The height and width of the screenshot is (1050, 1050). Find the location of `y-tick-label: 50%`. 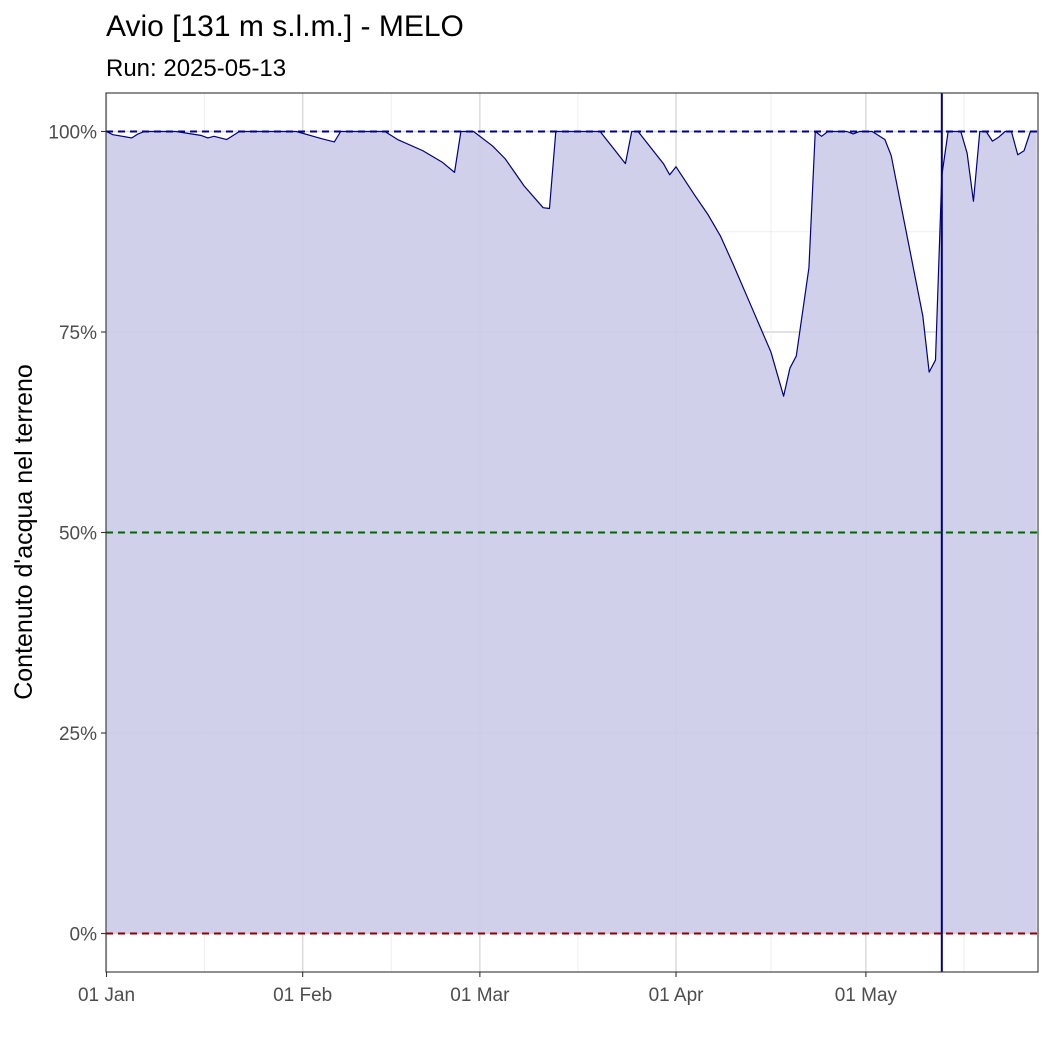

y-tick-label: 50% is located at coordinates (78, 534).